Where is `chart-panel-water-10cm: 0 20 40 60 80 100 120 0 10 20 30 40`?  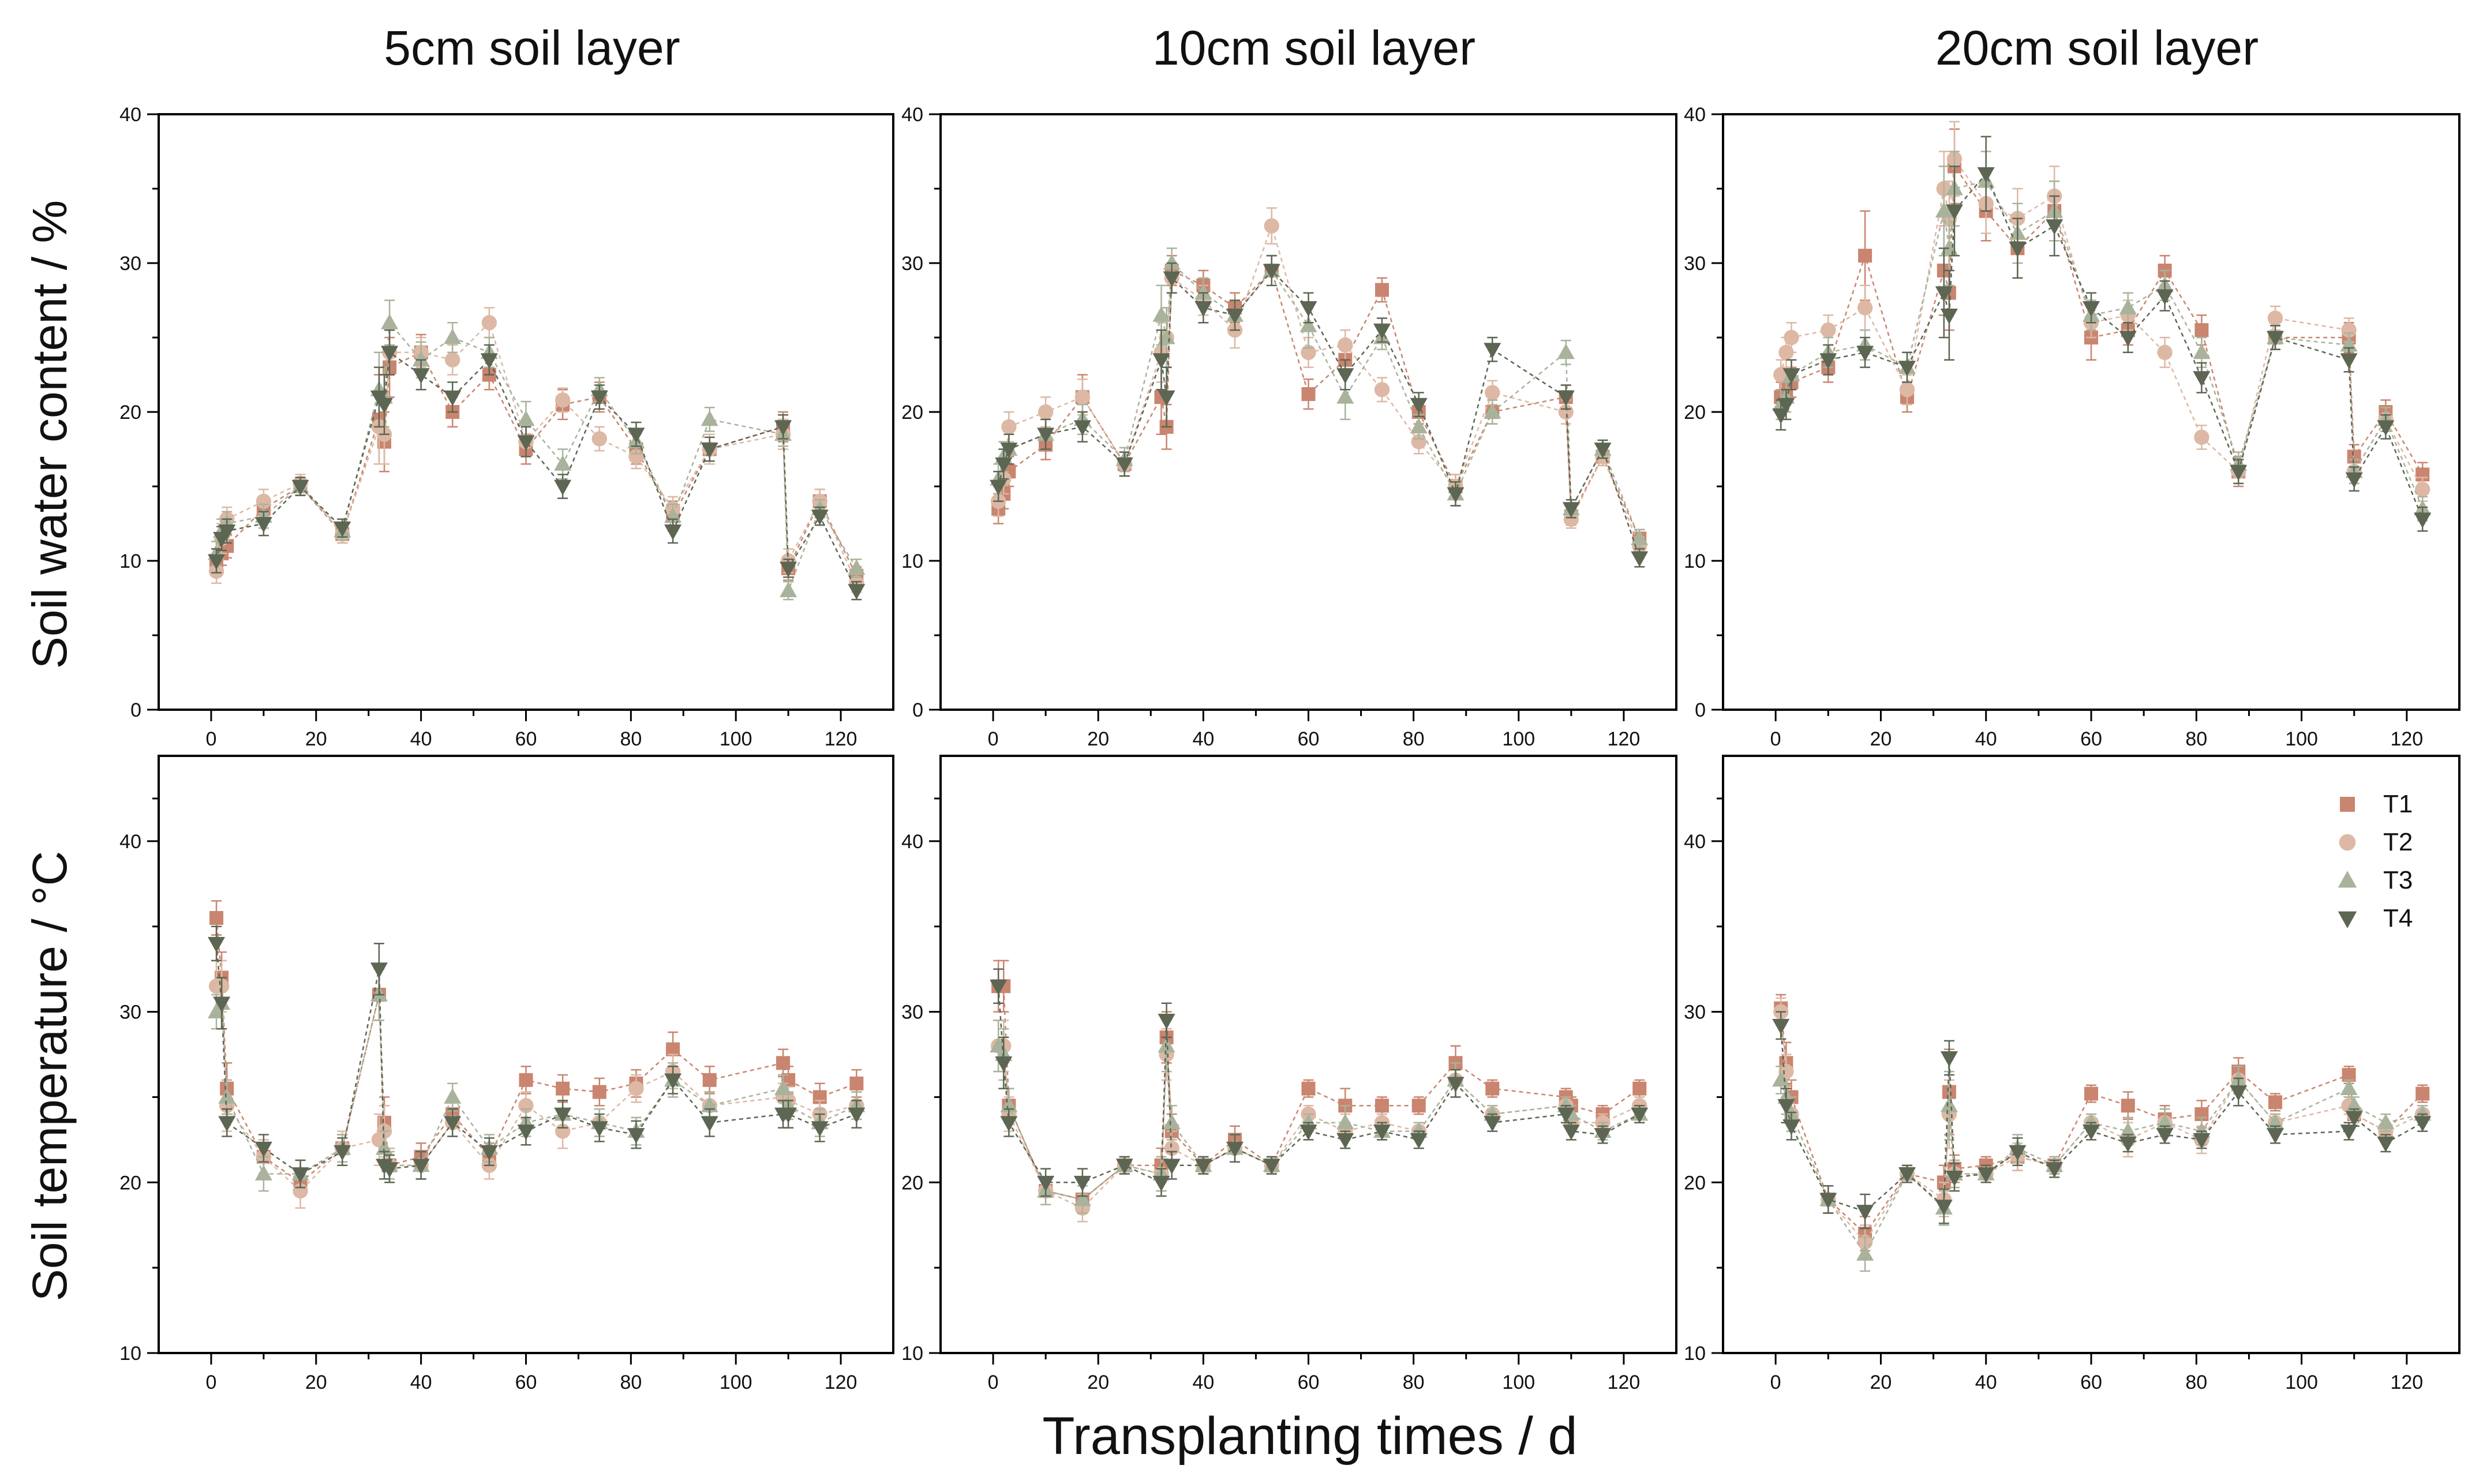 chart-panel-water-10cm: 0 20 40 60 80 100 120 0 10 20 30 40 is located at coordinates (1289, 427).